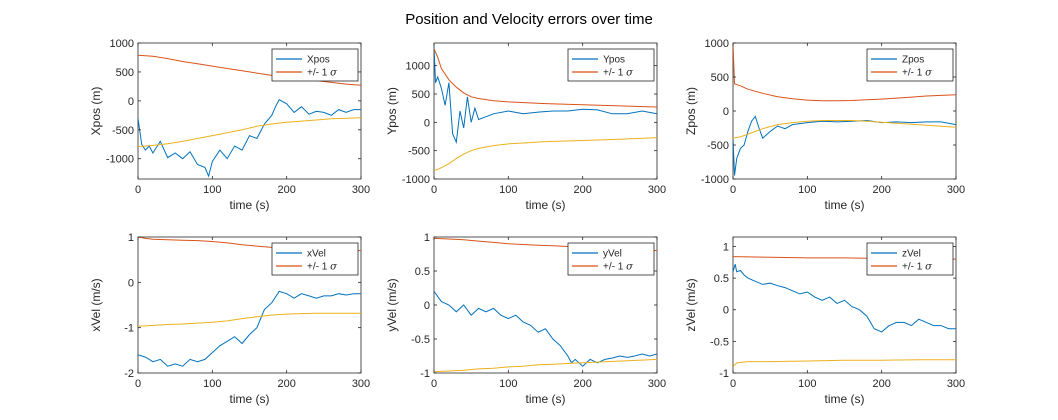 Image resolution: width=1058 pixels, height=420 pixels. I want to click on legend-entry: Zpos, so click(913, 60).